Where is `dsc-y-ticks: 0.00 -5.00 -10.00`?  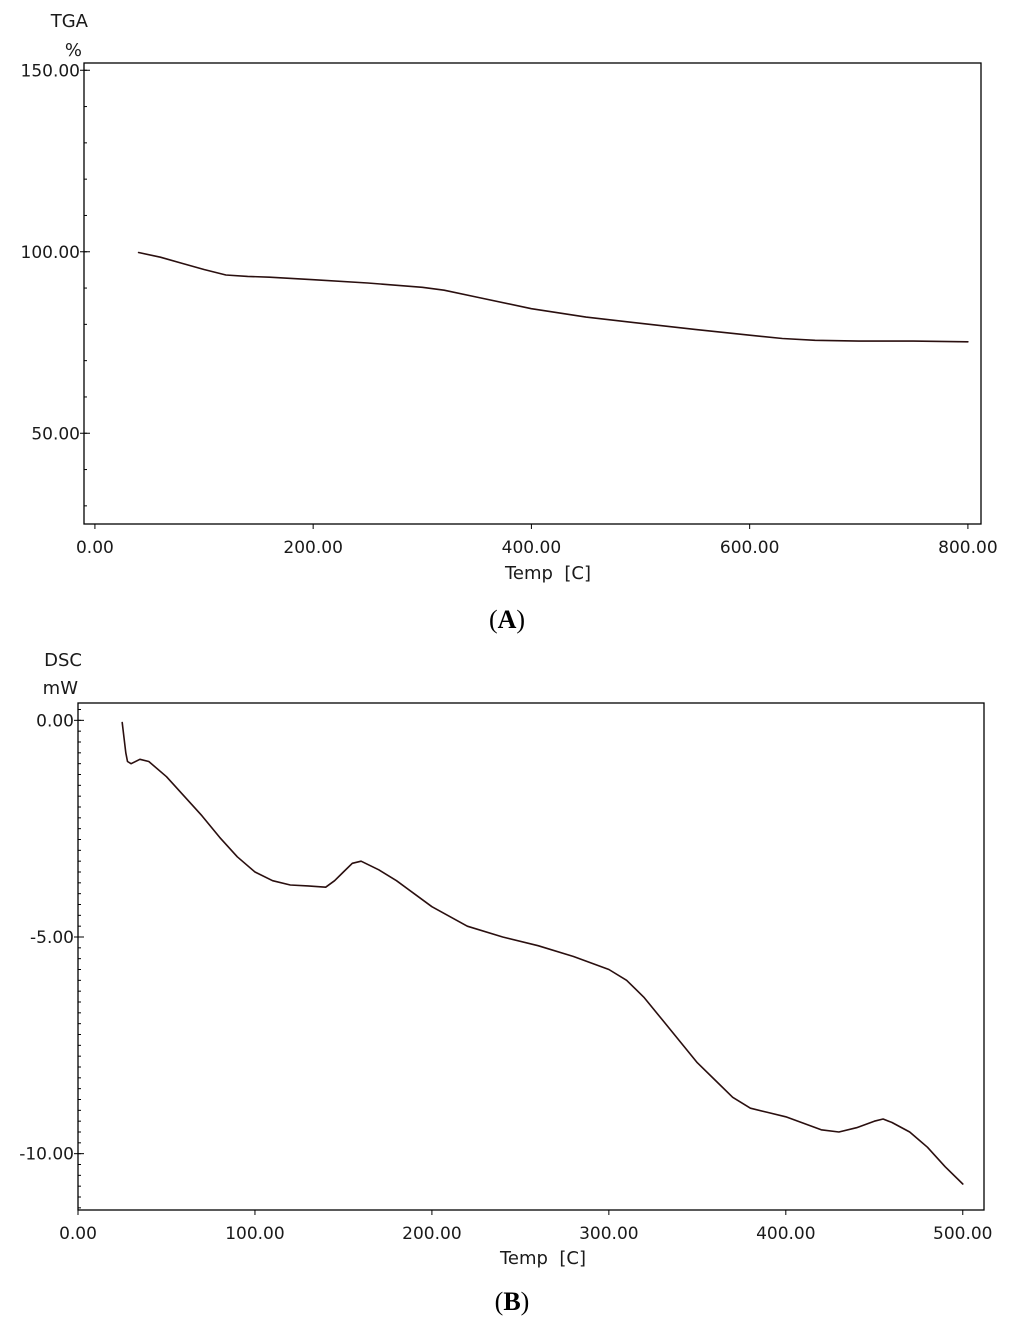
dsc-y-ticks: 0.00 -5.00 -10.00 is located at coordinates (51, 938).